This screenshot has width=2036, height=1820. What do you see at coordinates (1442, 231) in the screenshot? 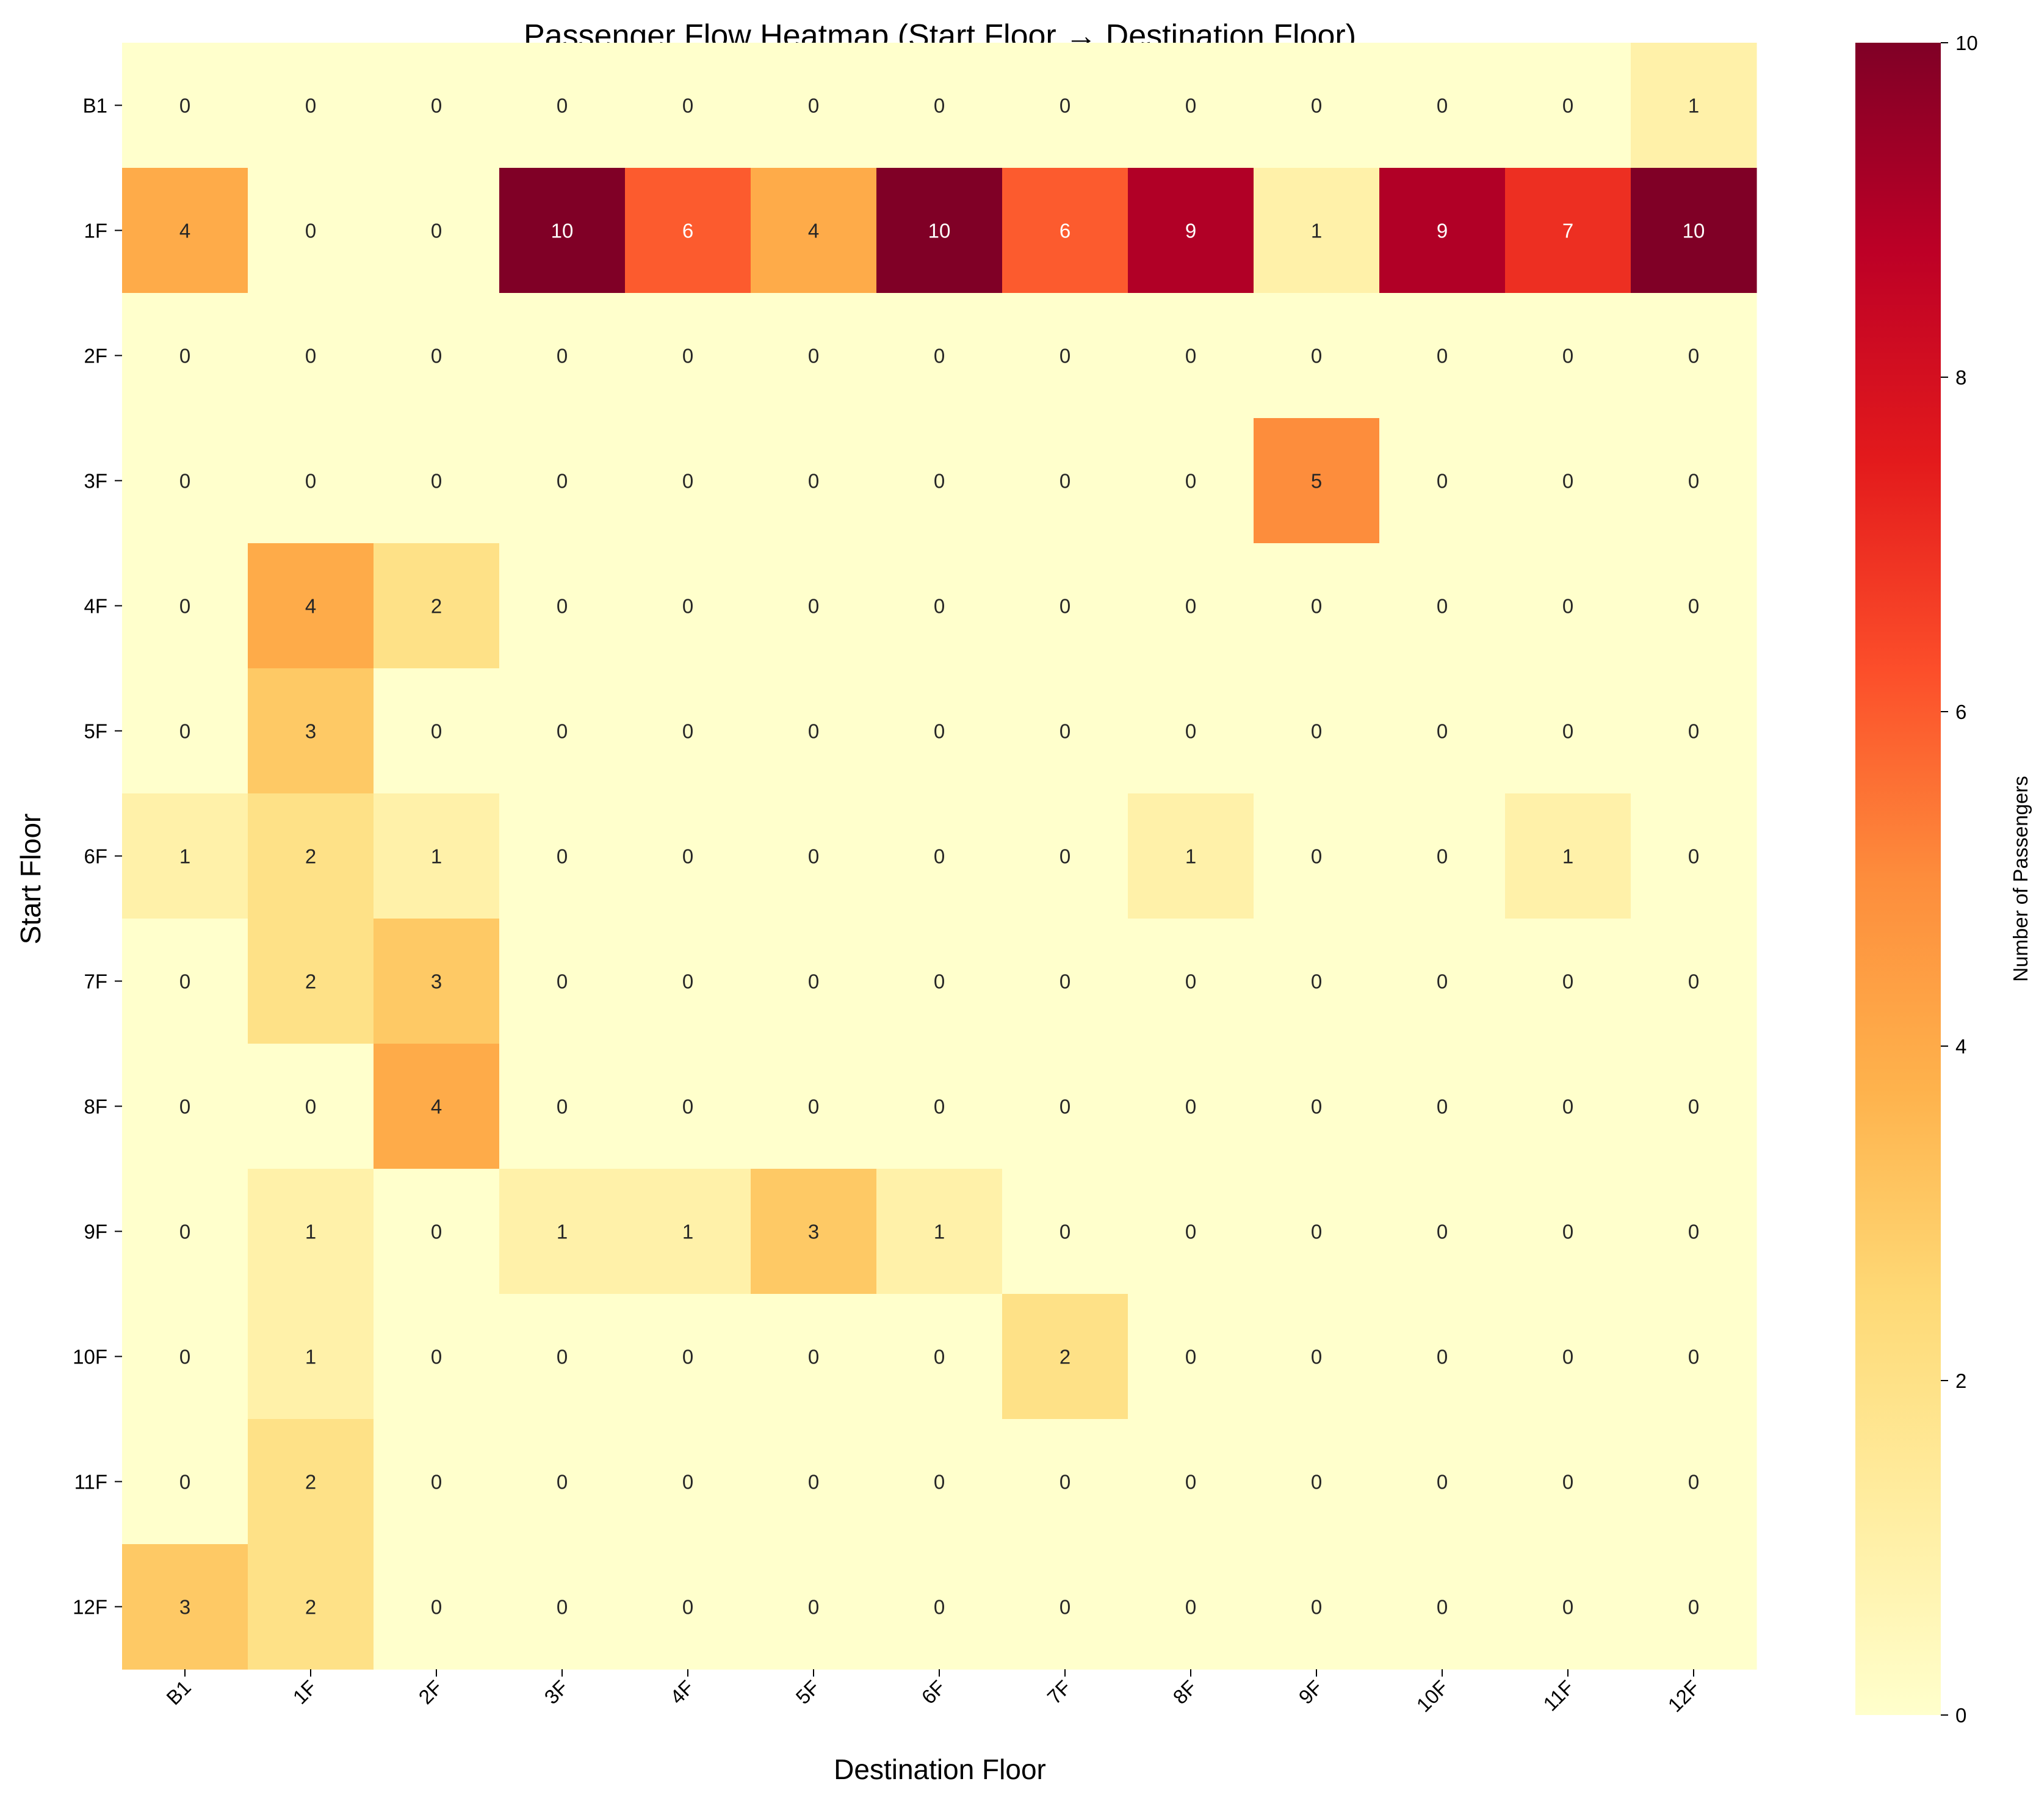
I see `cell-value-label: 9` at bounding box center [1442, 231].